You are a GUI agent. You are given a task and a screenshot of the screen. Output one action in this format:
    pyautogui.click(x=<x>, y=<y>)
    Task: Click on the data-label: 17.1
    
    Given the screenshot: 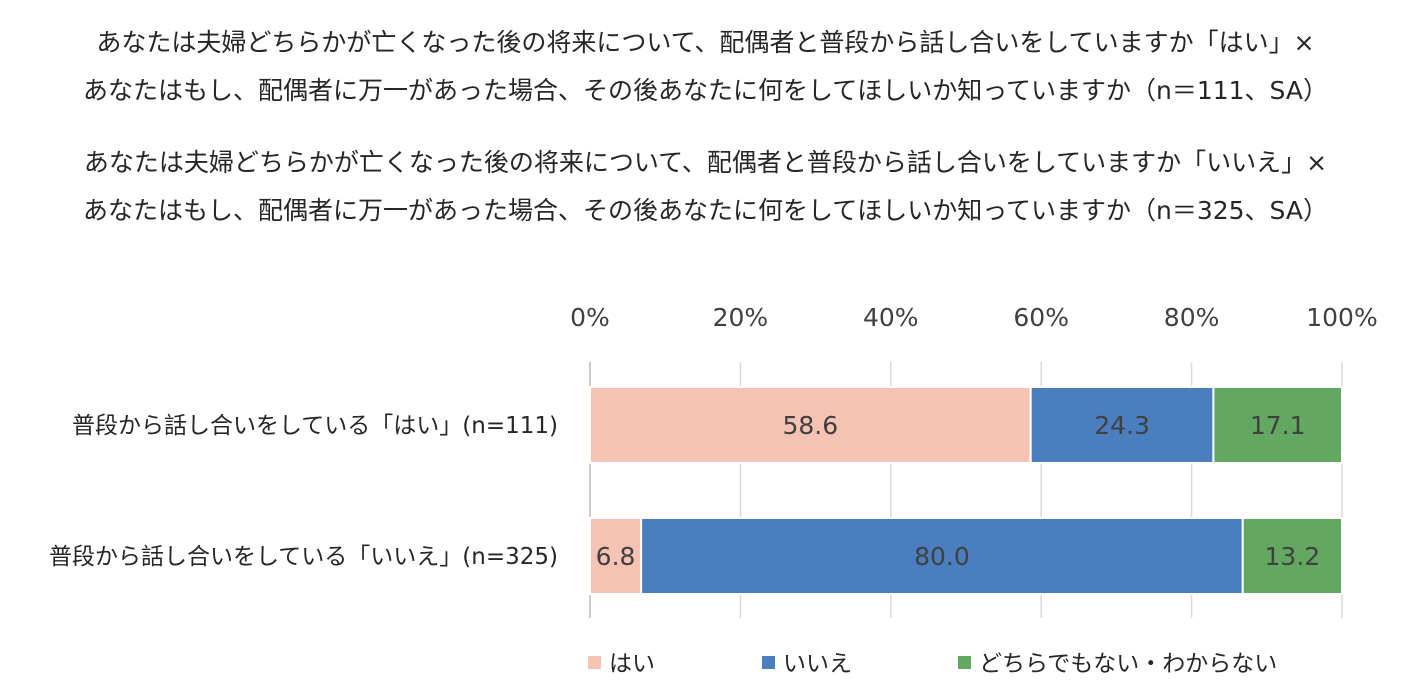 What is the action you would take?
    pyautogui.click(x=1278, y=425)
    